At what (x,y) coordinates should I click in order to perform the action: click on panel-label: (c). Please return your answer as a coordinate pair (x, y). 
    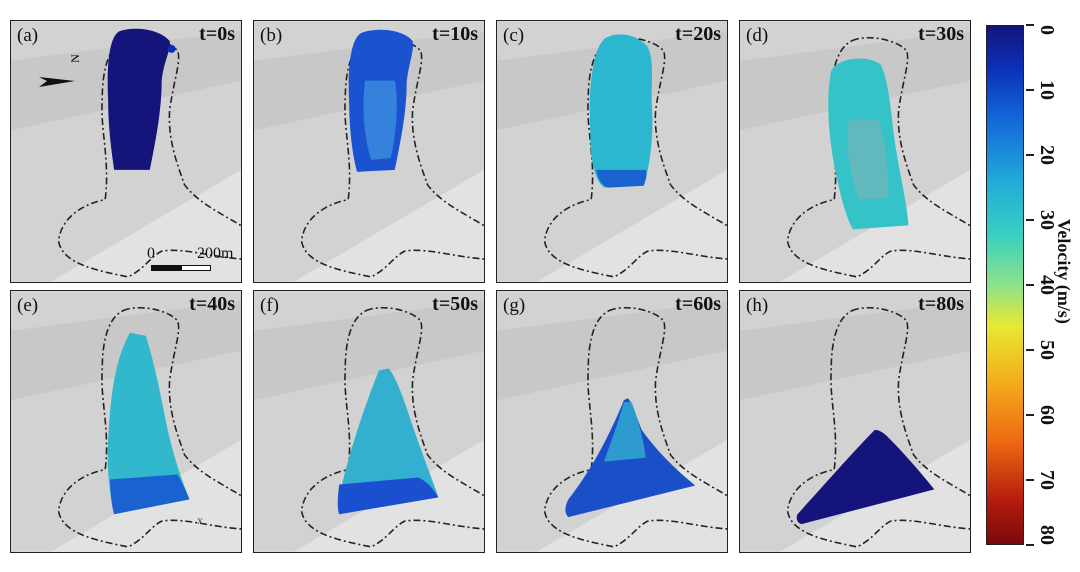
    Looking at the image, I should click on (514, 35).